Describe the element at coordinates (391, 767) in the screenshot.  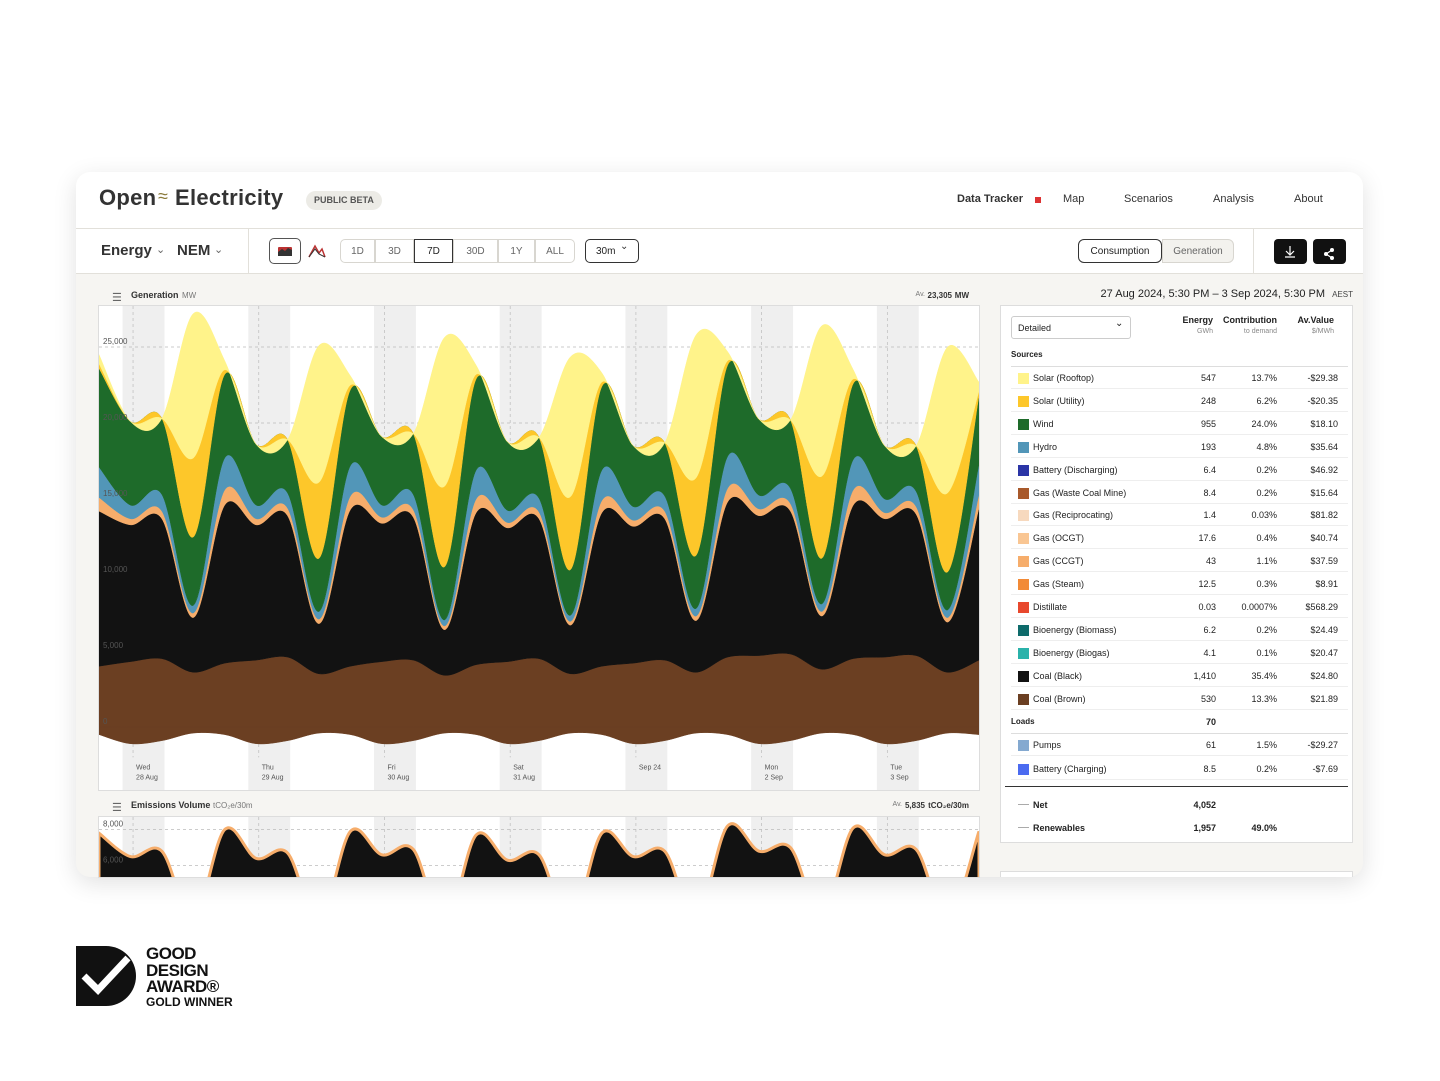
I see `x-tick-label: Fri` at that location.